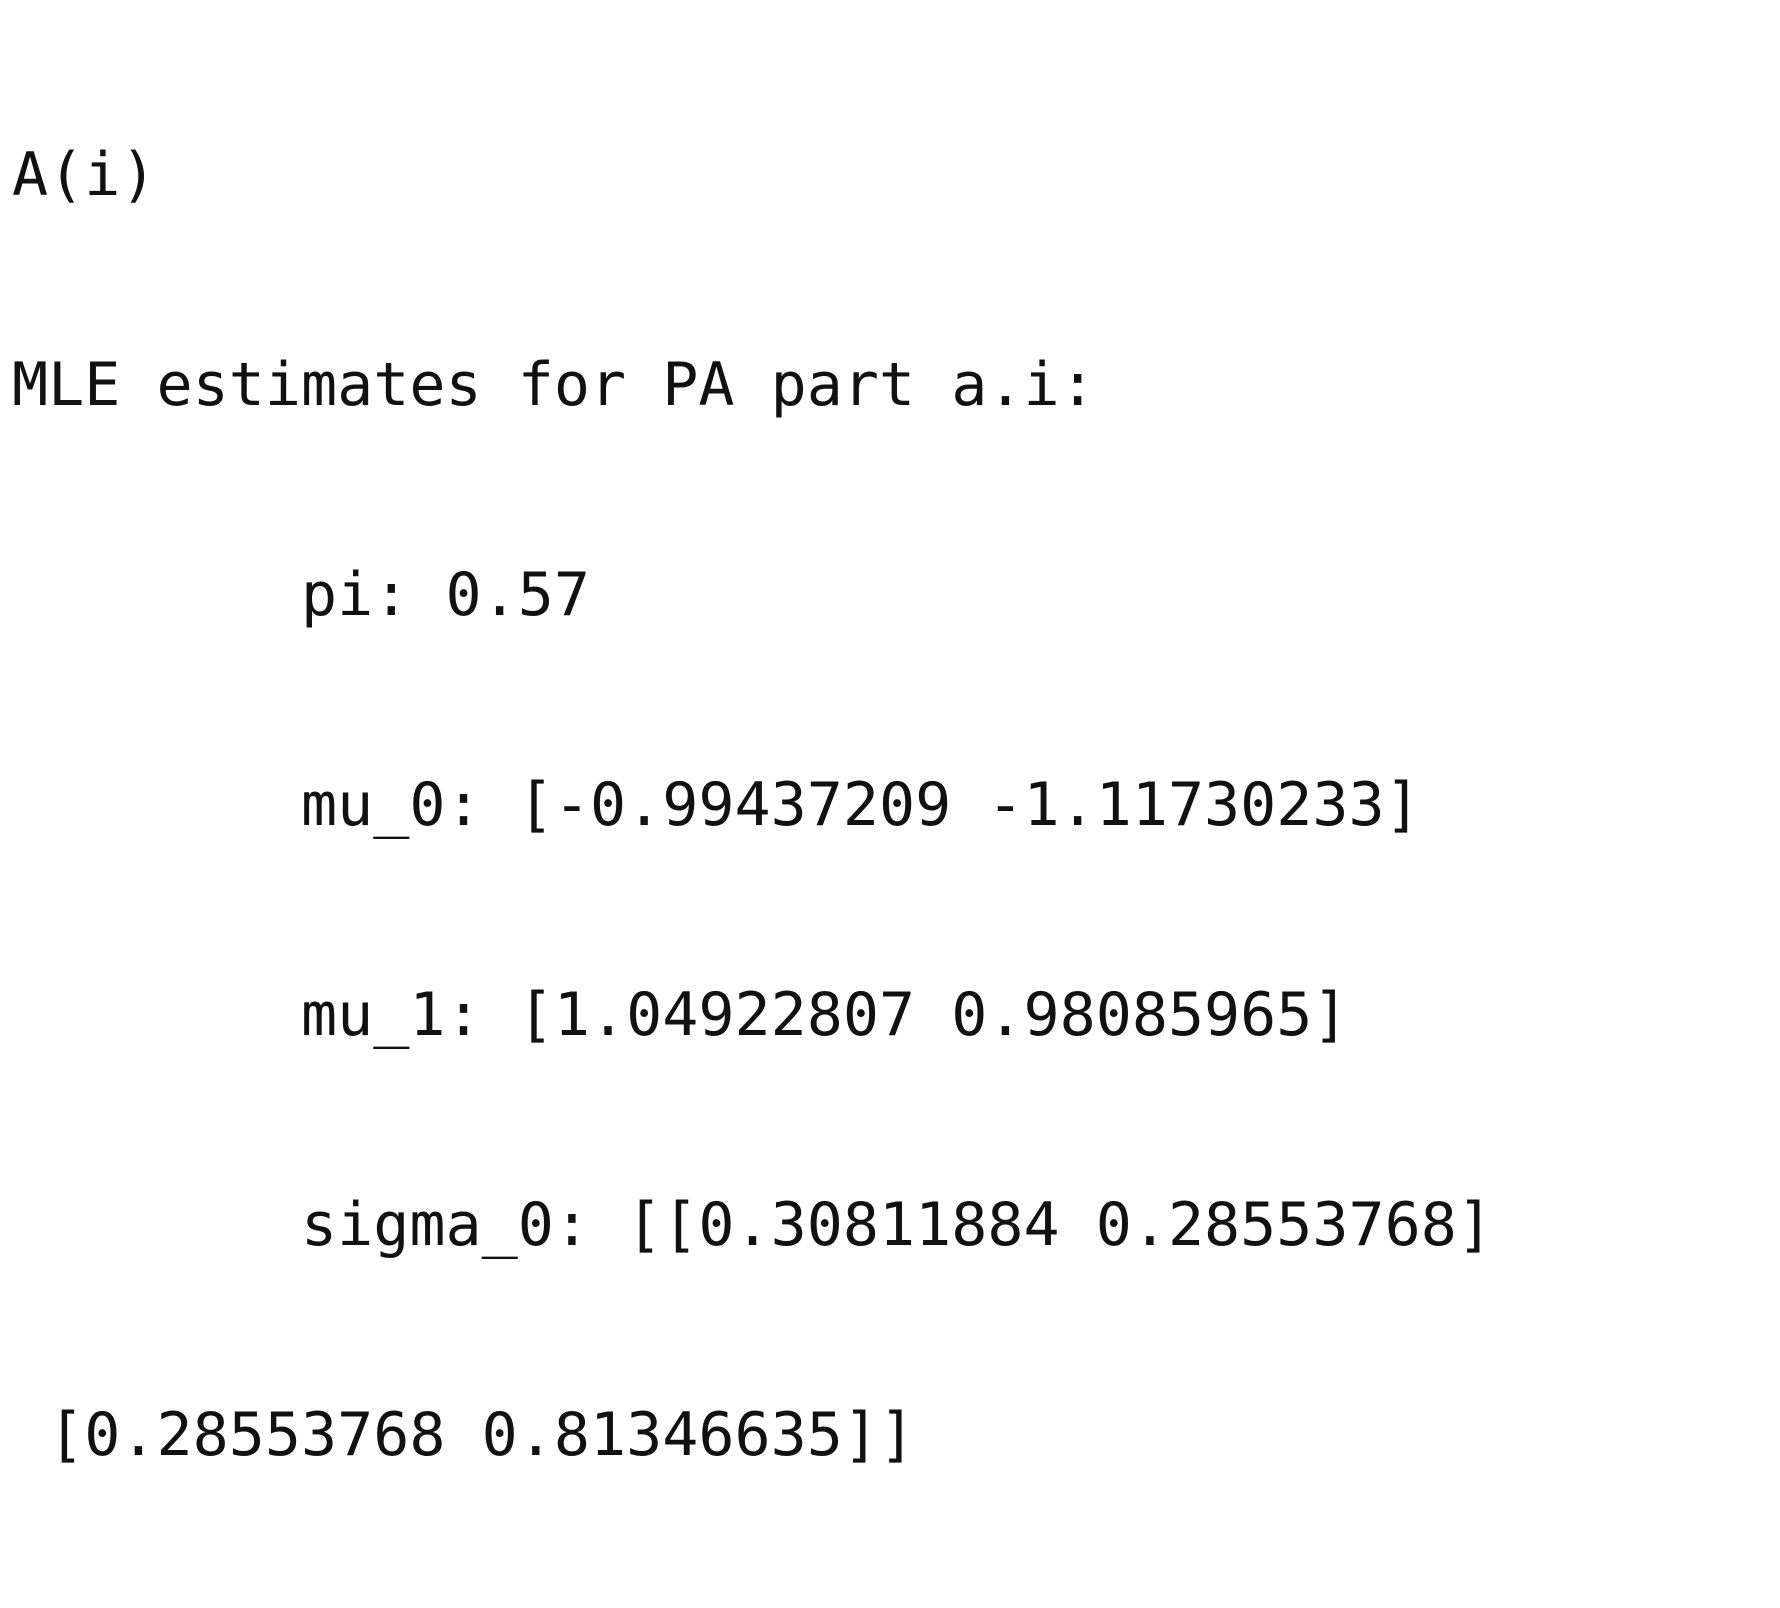 This screenshot has height=1608, width=1780. Describe the element at coordinates (716, 805) in the screenshot. I see `output-line-mu-0: mu_0: [-0.99437209 -1.11730233]` at that location.